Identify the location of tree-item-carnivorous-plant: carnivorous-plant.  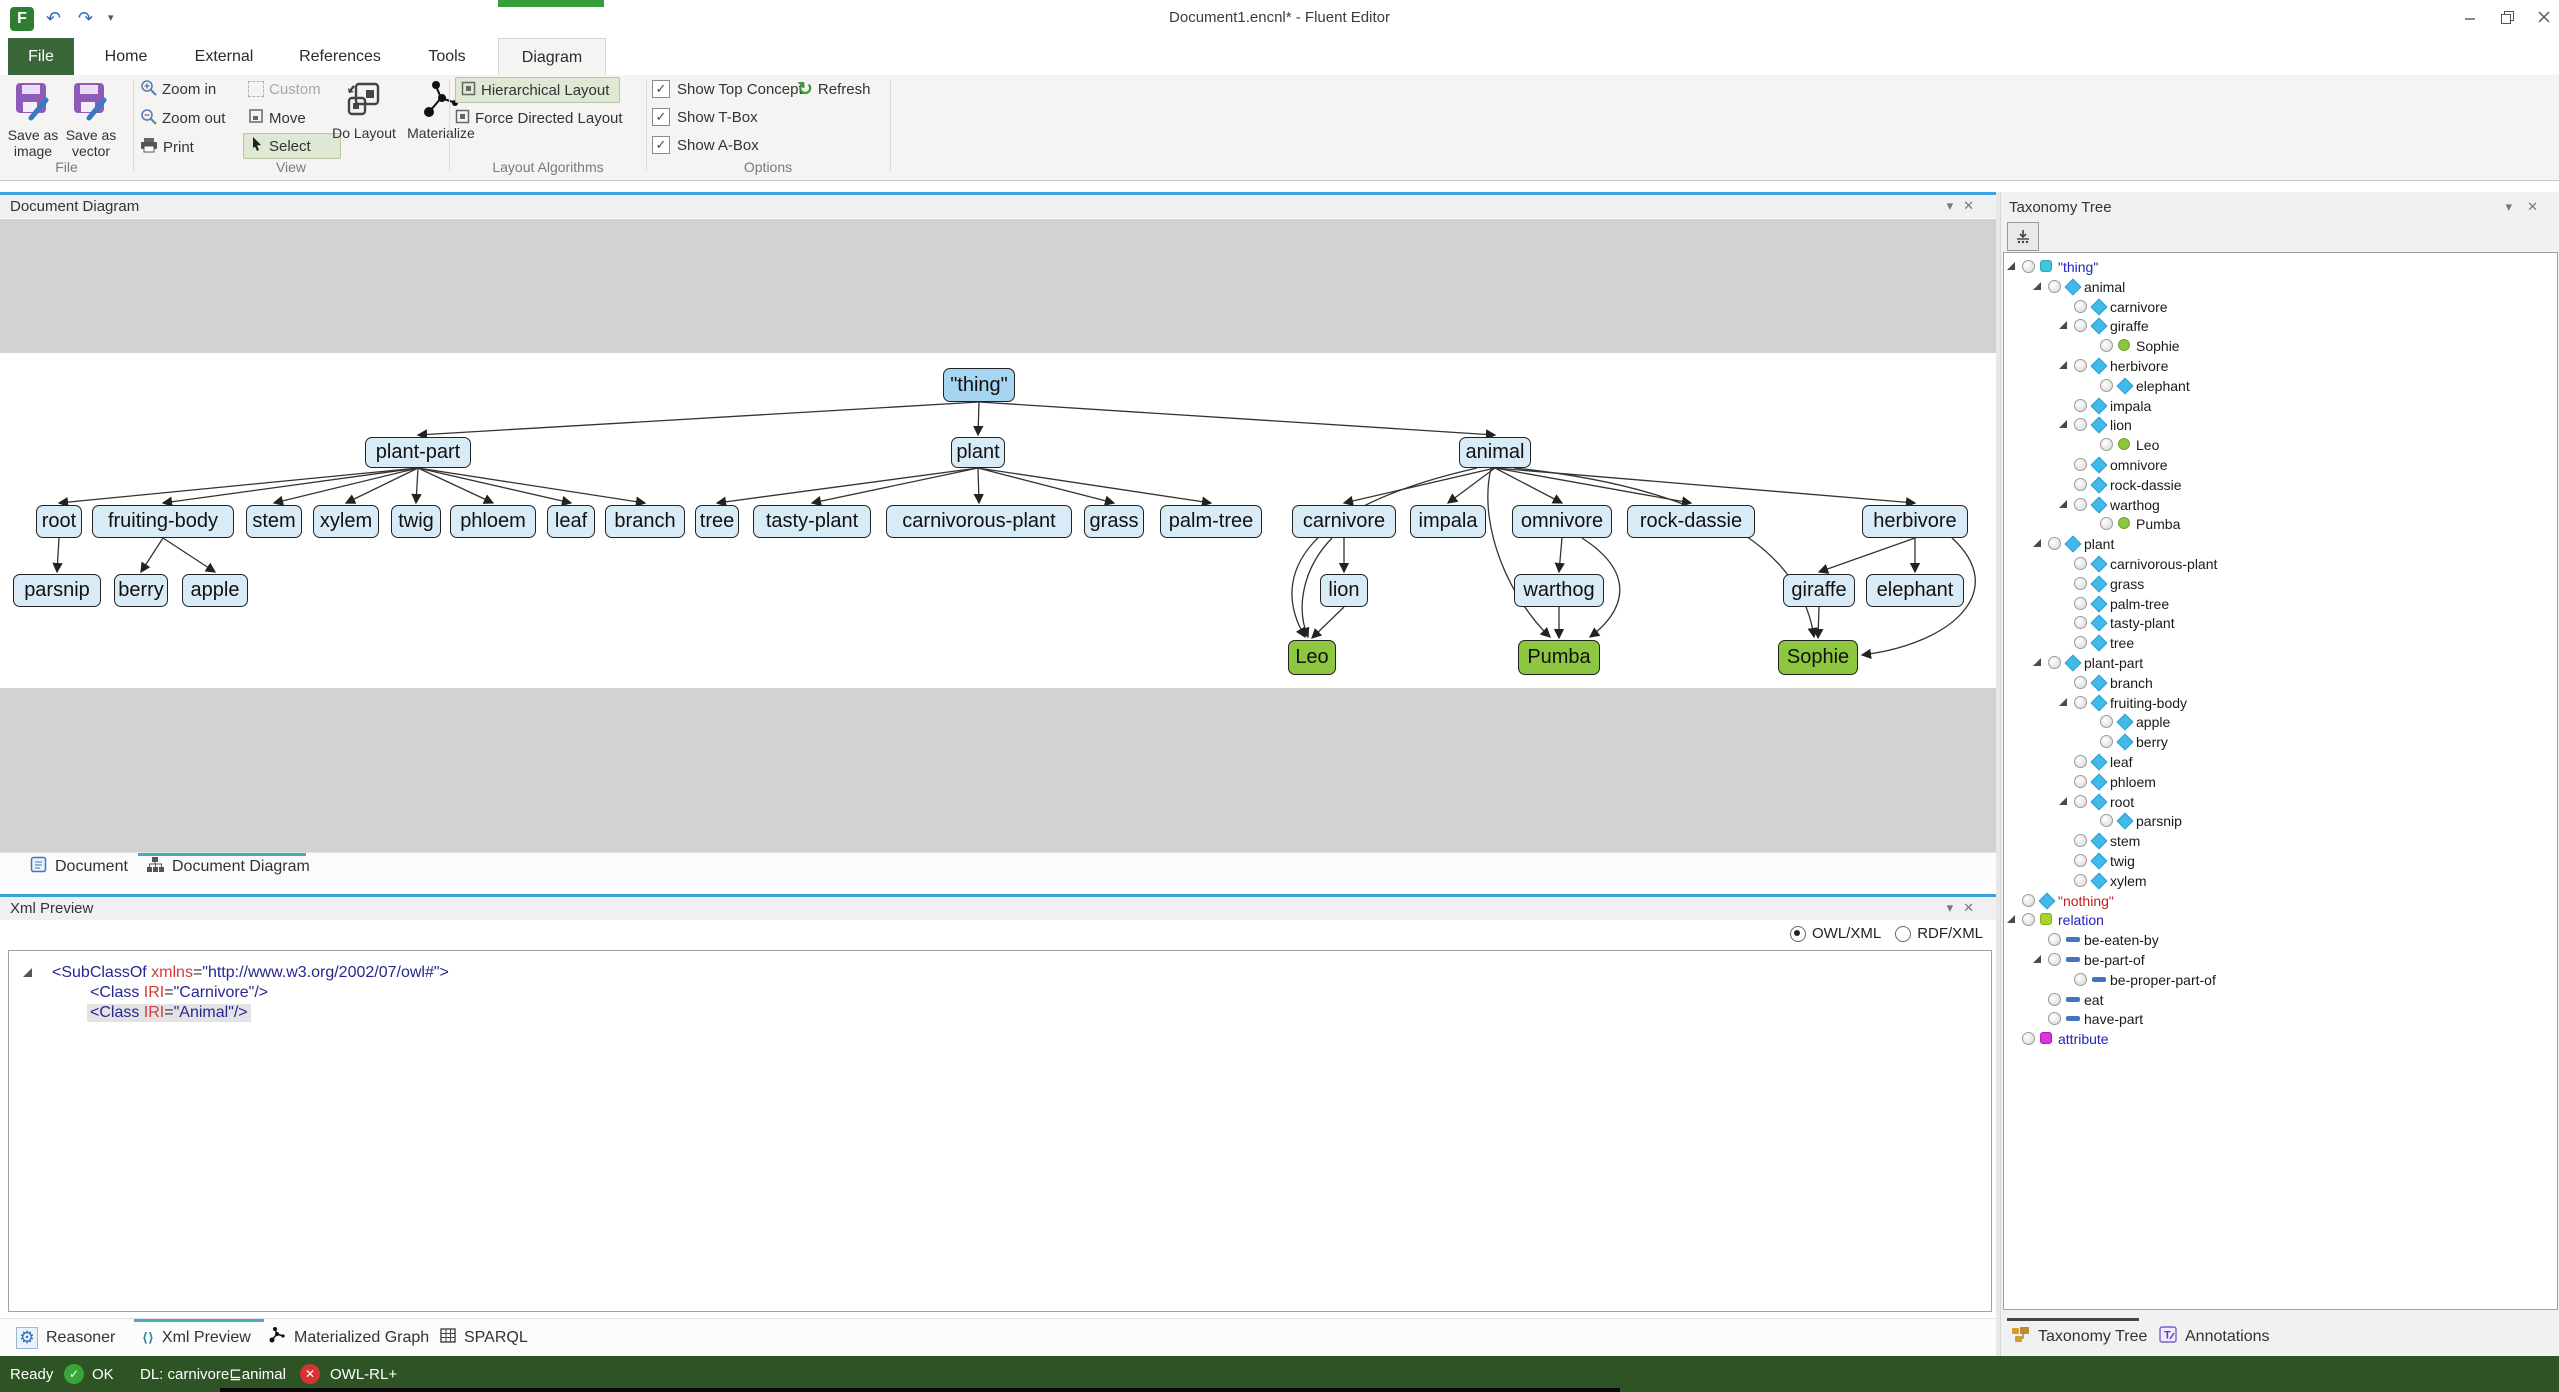
(2279, 563).